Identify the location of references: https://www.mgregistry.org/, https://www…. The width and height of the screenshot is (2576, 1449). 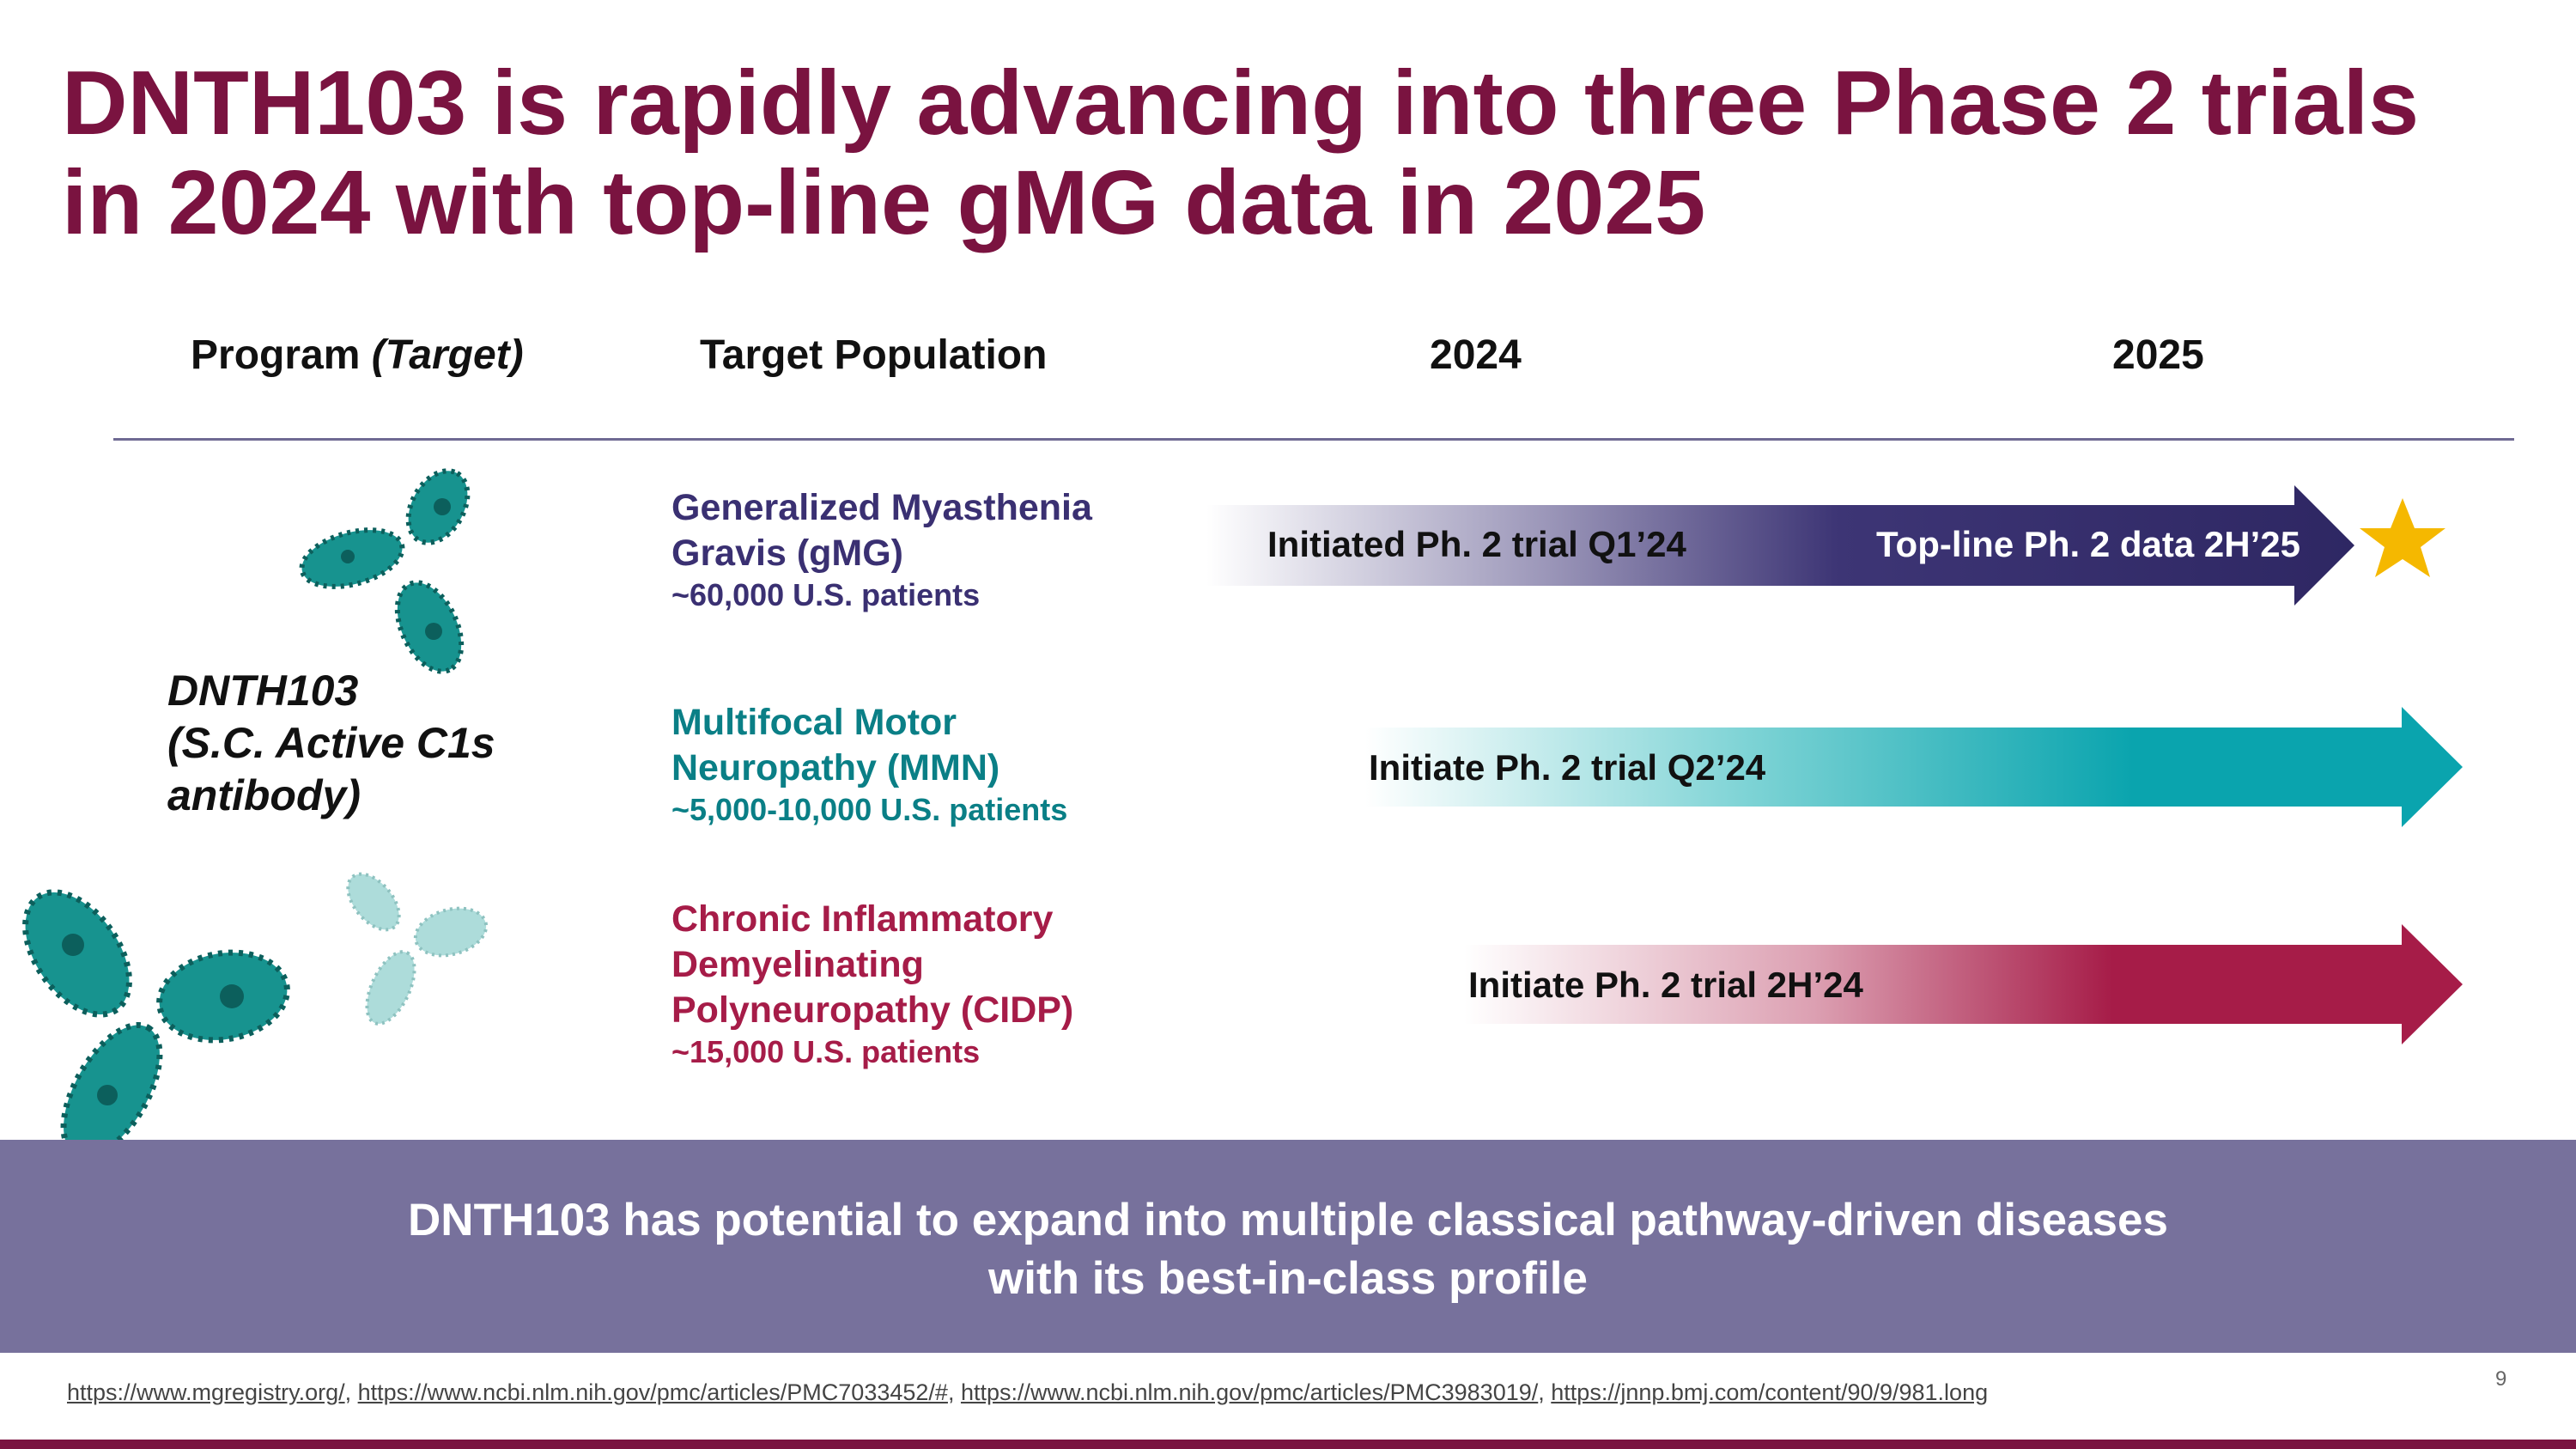
(1027, 1392).